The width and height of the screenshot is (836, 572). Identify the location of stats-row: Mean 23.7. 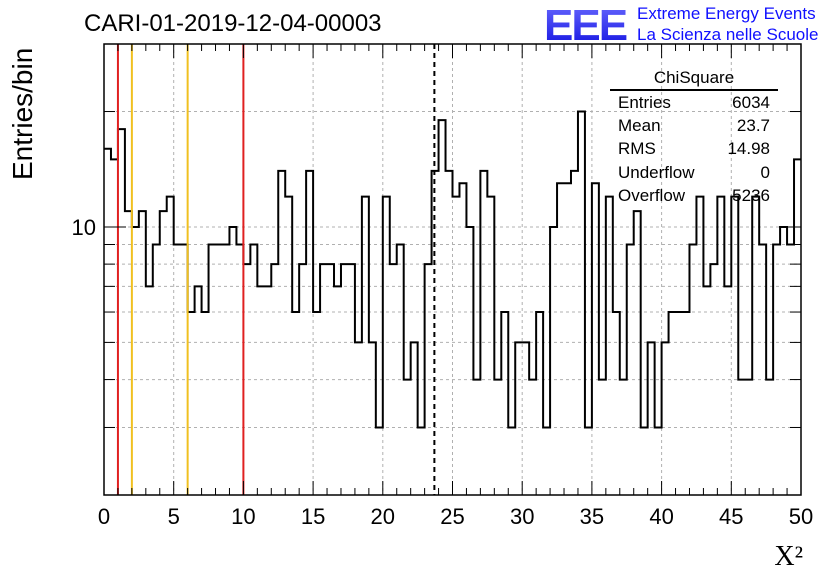
(694, 125).